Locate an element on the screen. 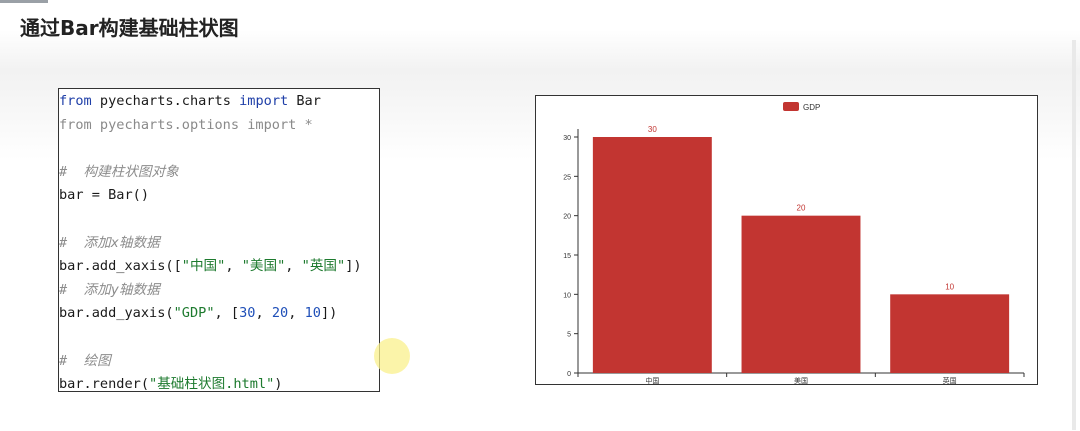  y-tick-label: 25 is located at coordinates (567, 177).